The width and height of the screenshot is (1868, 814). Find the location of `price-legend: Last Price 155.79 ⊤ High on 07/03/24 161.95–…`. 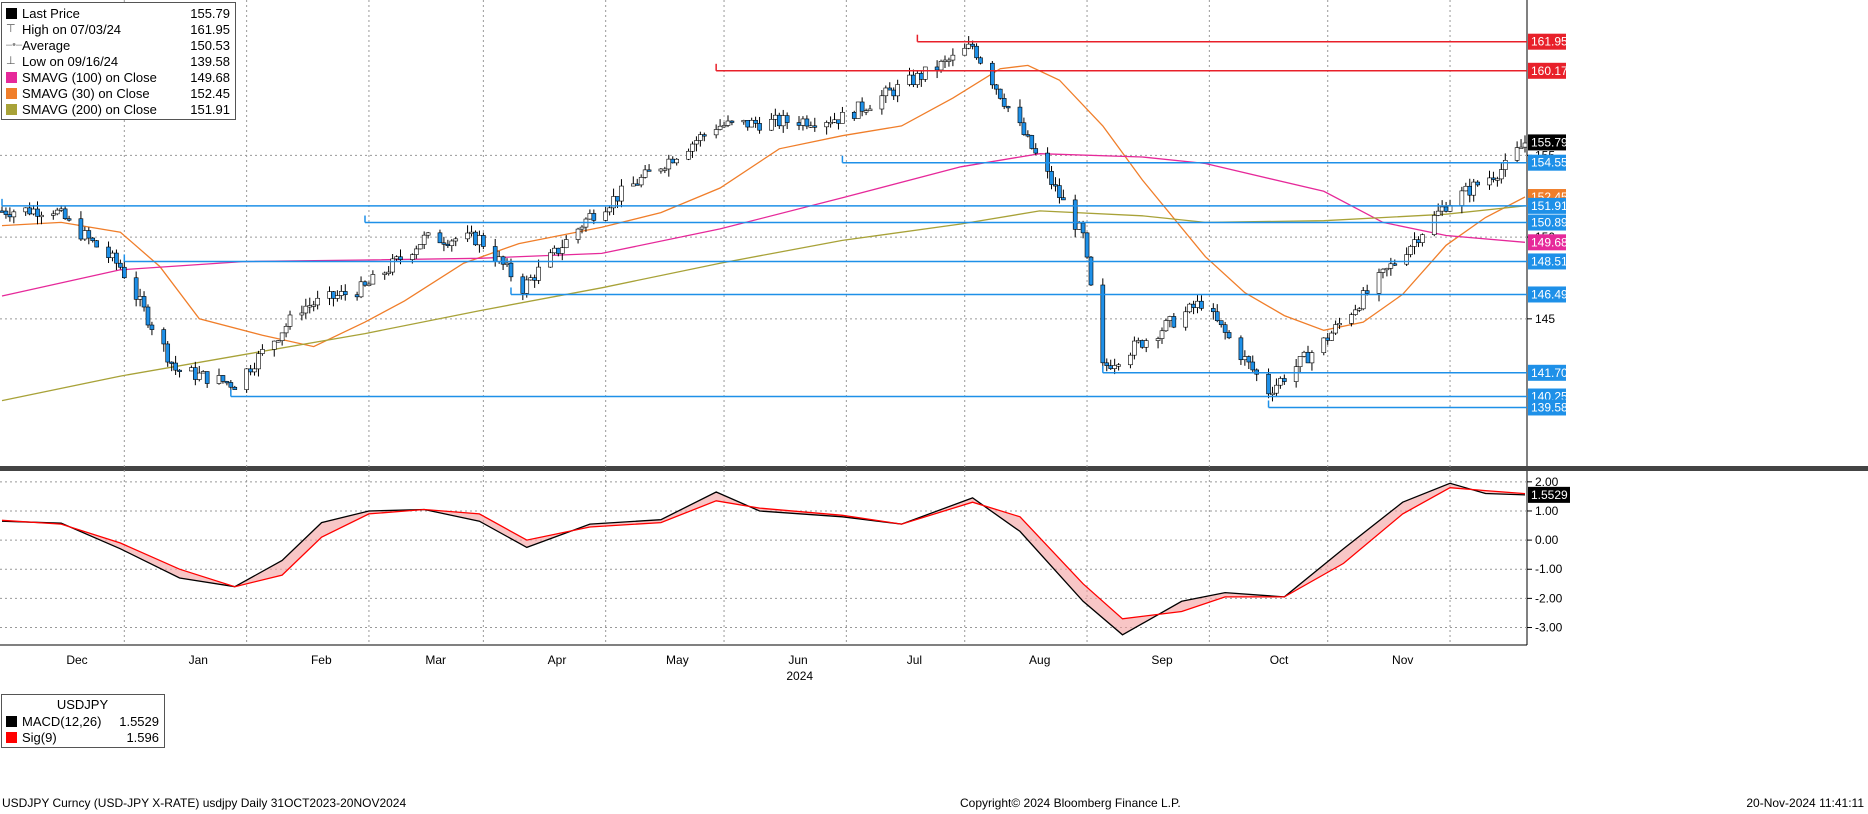

price-legend: Last Price 155.79 ⊤ High on 07/03/24 161.95–… is located at coordinates (118, 61).